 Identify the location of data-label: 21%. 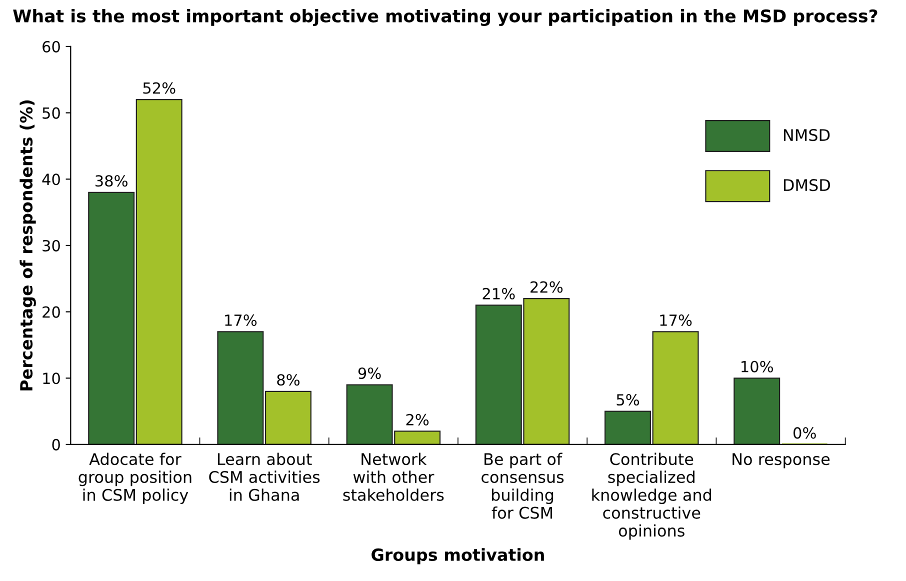
(498, 294).